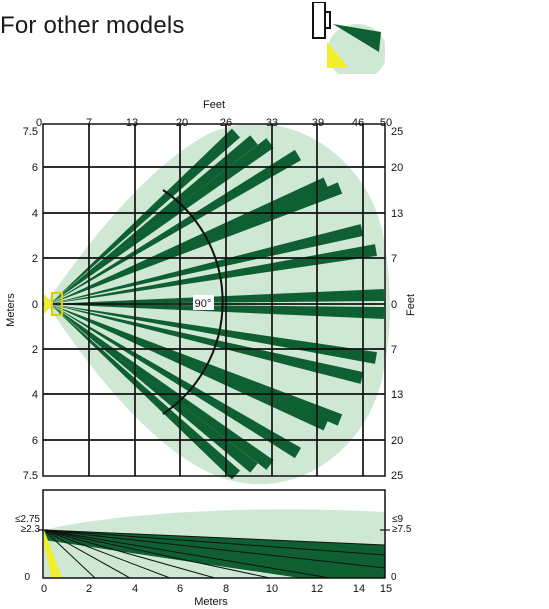 This screenshot has width=549, height=609. What do you see at coordinates (348, 38) in the screenshot?
I see `sensor-icon` at bounding box center [348, 38].